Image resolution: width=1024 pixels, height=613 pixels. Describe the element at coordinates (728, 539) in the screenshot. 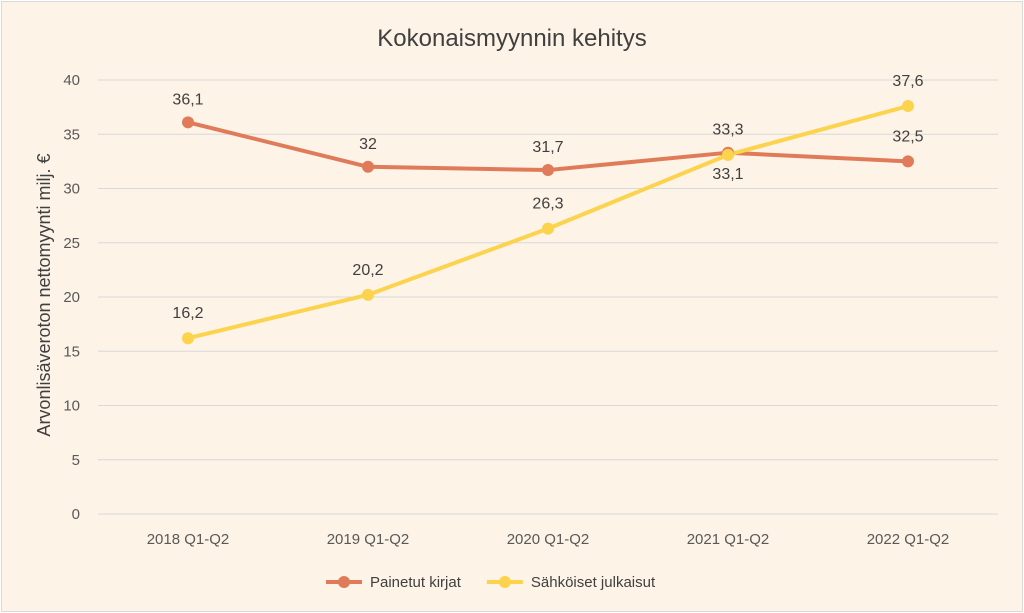

I see `x-tick-label: 2021 Q1-Q2` at that location.